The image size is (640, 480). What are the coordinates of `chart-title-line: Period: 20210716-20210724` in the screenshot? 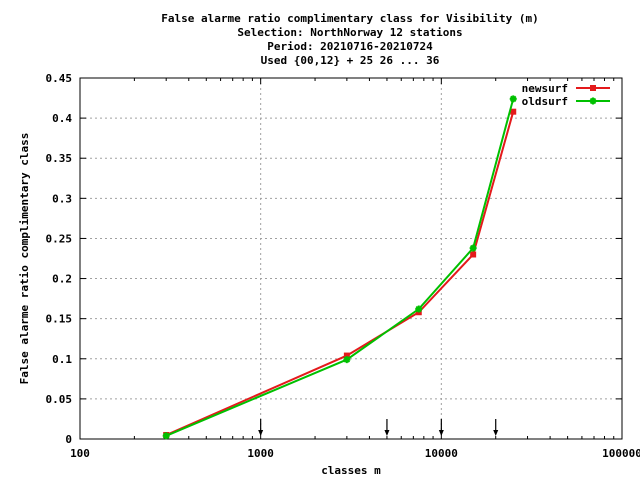 It's located at (350, 46).